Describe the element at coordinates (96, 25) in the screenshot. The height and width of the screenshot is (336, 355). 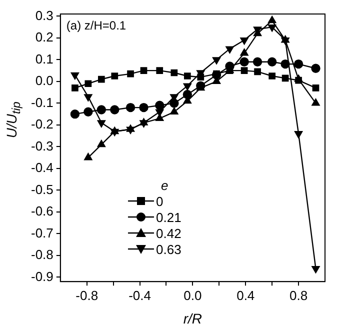
I see `annotation: (a) z/H=0.1` at that location.